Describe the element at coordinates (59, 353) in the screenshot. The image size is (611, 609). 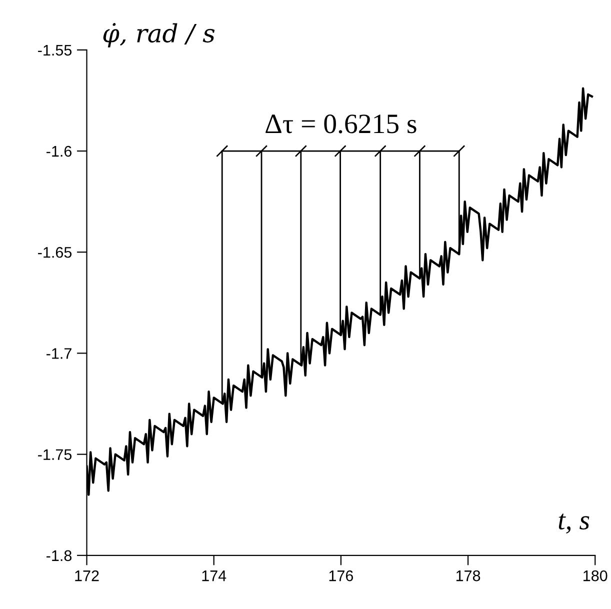
I see `y-tick-label: -1.7` at that location.